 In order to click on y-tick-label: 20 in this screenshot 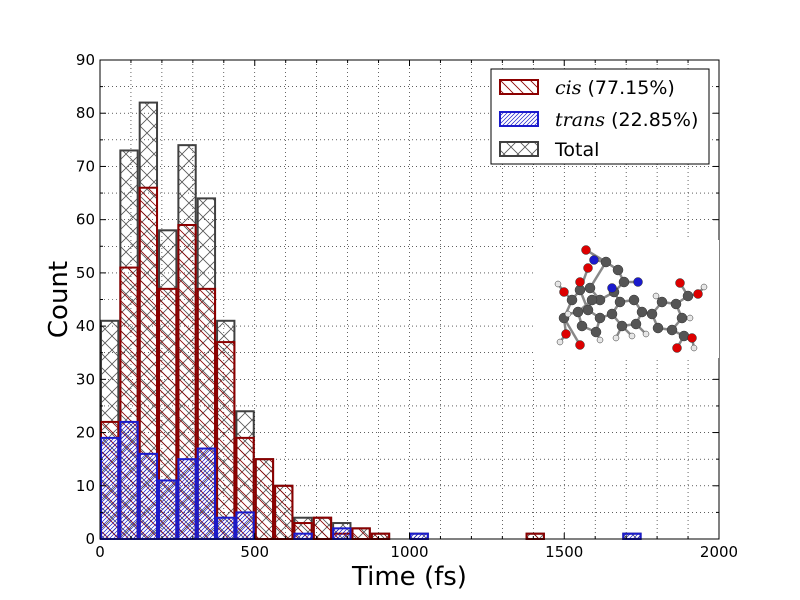, I will do `click(85, 433)`.